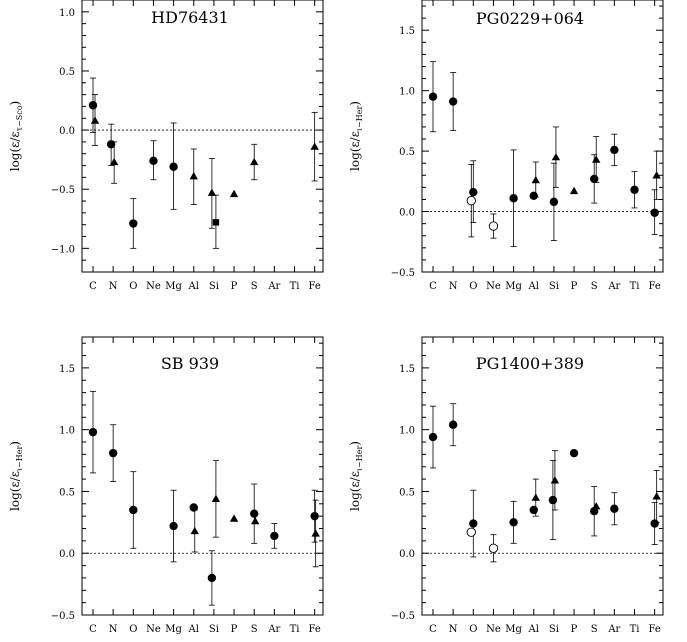 Image resolution: width=687 pixels, height=642 pixels. I want to click on panel-title: PG1400+389, so click(530, 363).